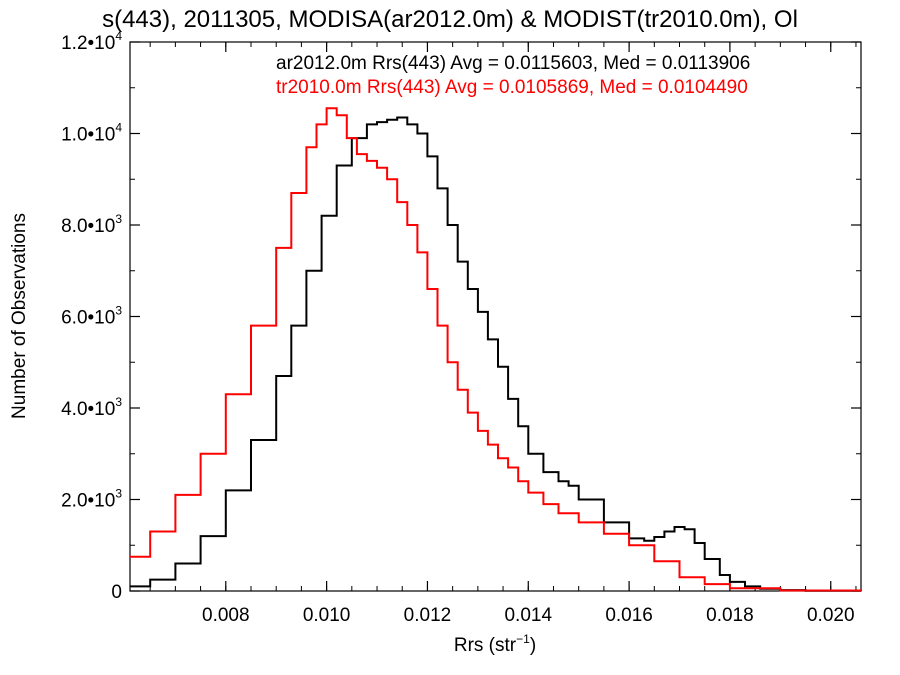 Image resolution: width=900 pixels, height=675 pixels. I want to click on x-tick-label: 0.010, so click(327, 615).